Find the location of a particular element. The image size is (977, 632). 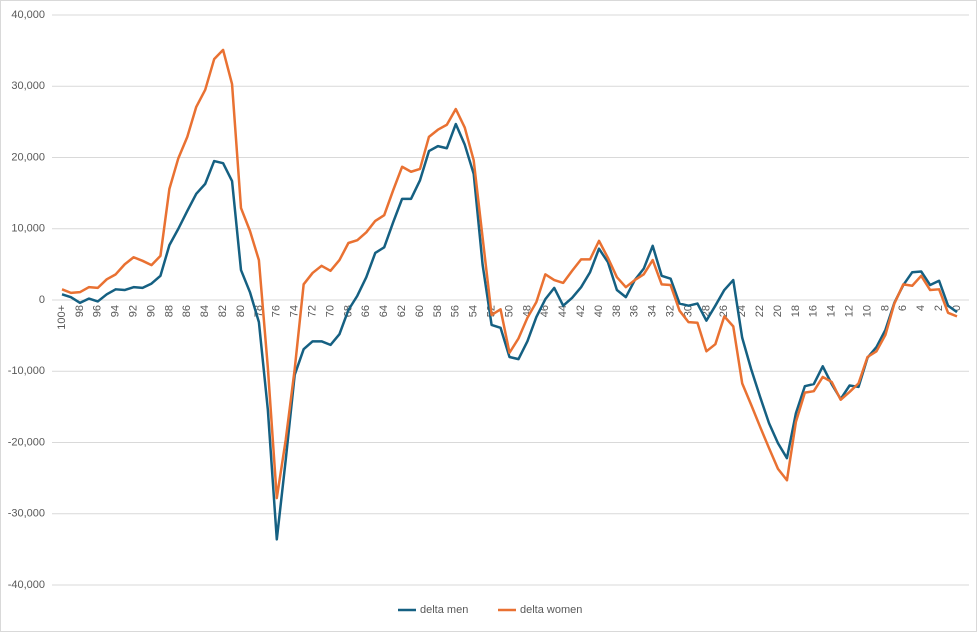

legend-label: delta women is located at coordinates (551, 610).